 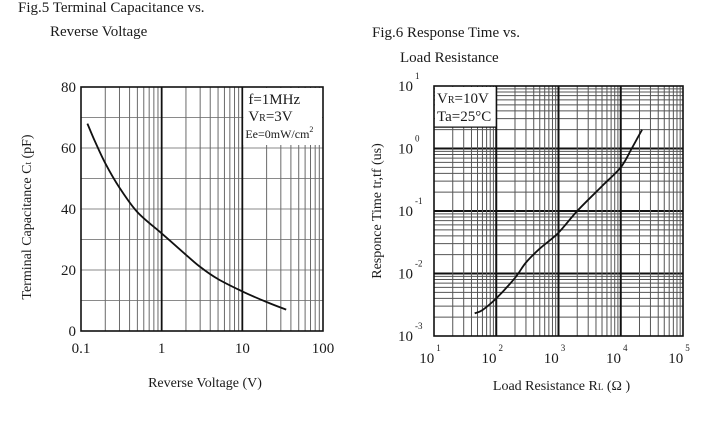 I want to click on fig5-x-axis-label: Reverse Voltage (V), so click(x=205, y=383).